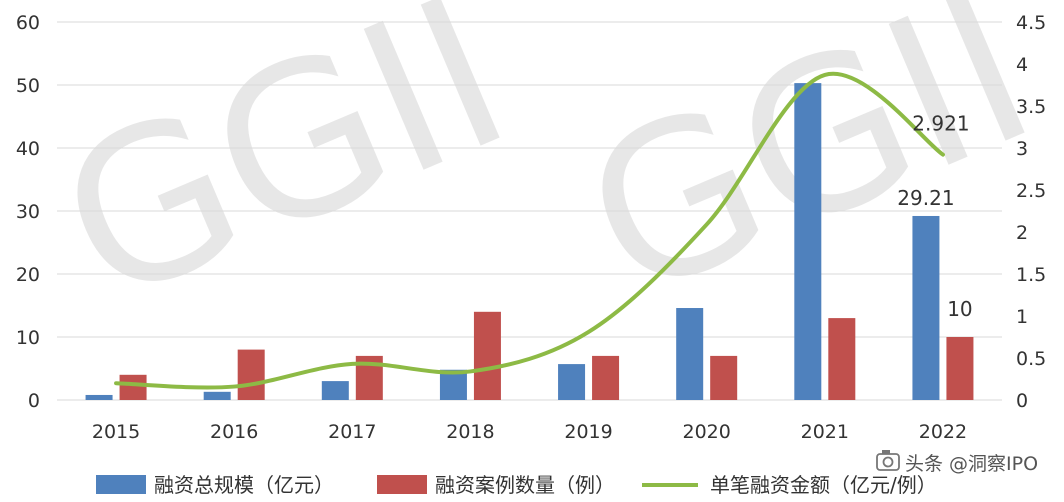 Image resolution: width=1064 pixels, height=502 pixels. Describe the element at coordinates (234, 432) in the screenshot. I see `x-tick-label: 2016` at that location.